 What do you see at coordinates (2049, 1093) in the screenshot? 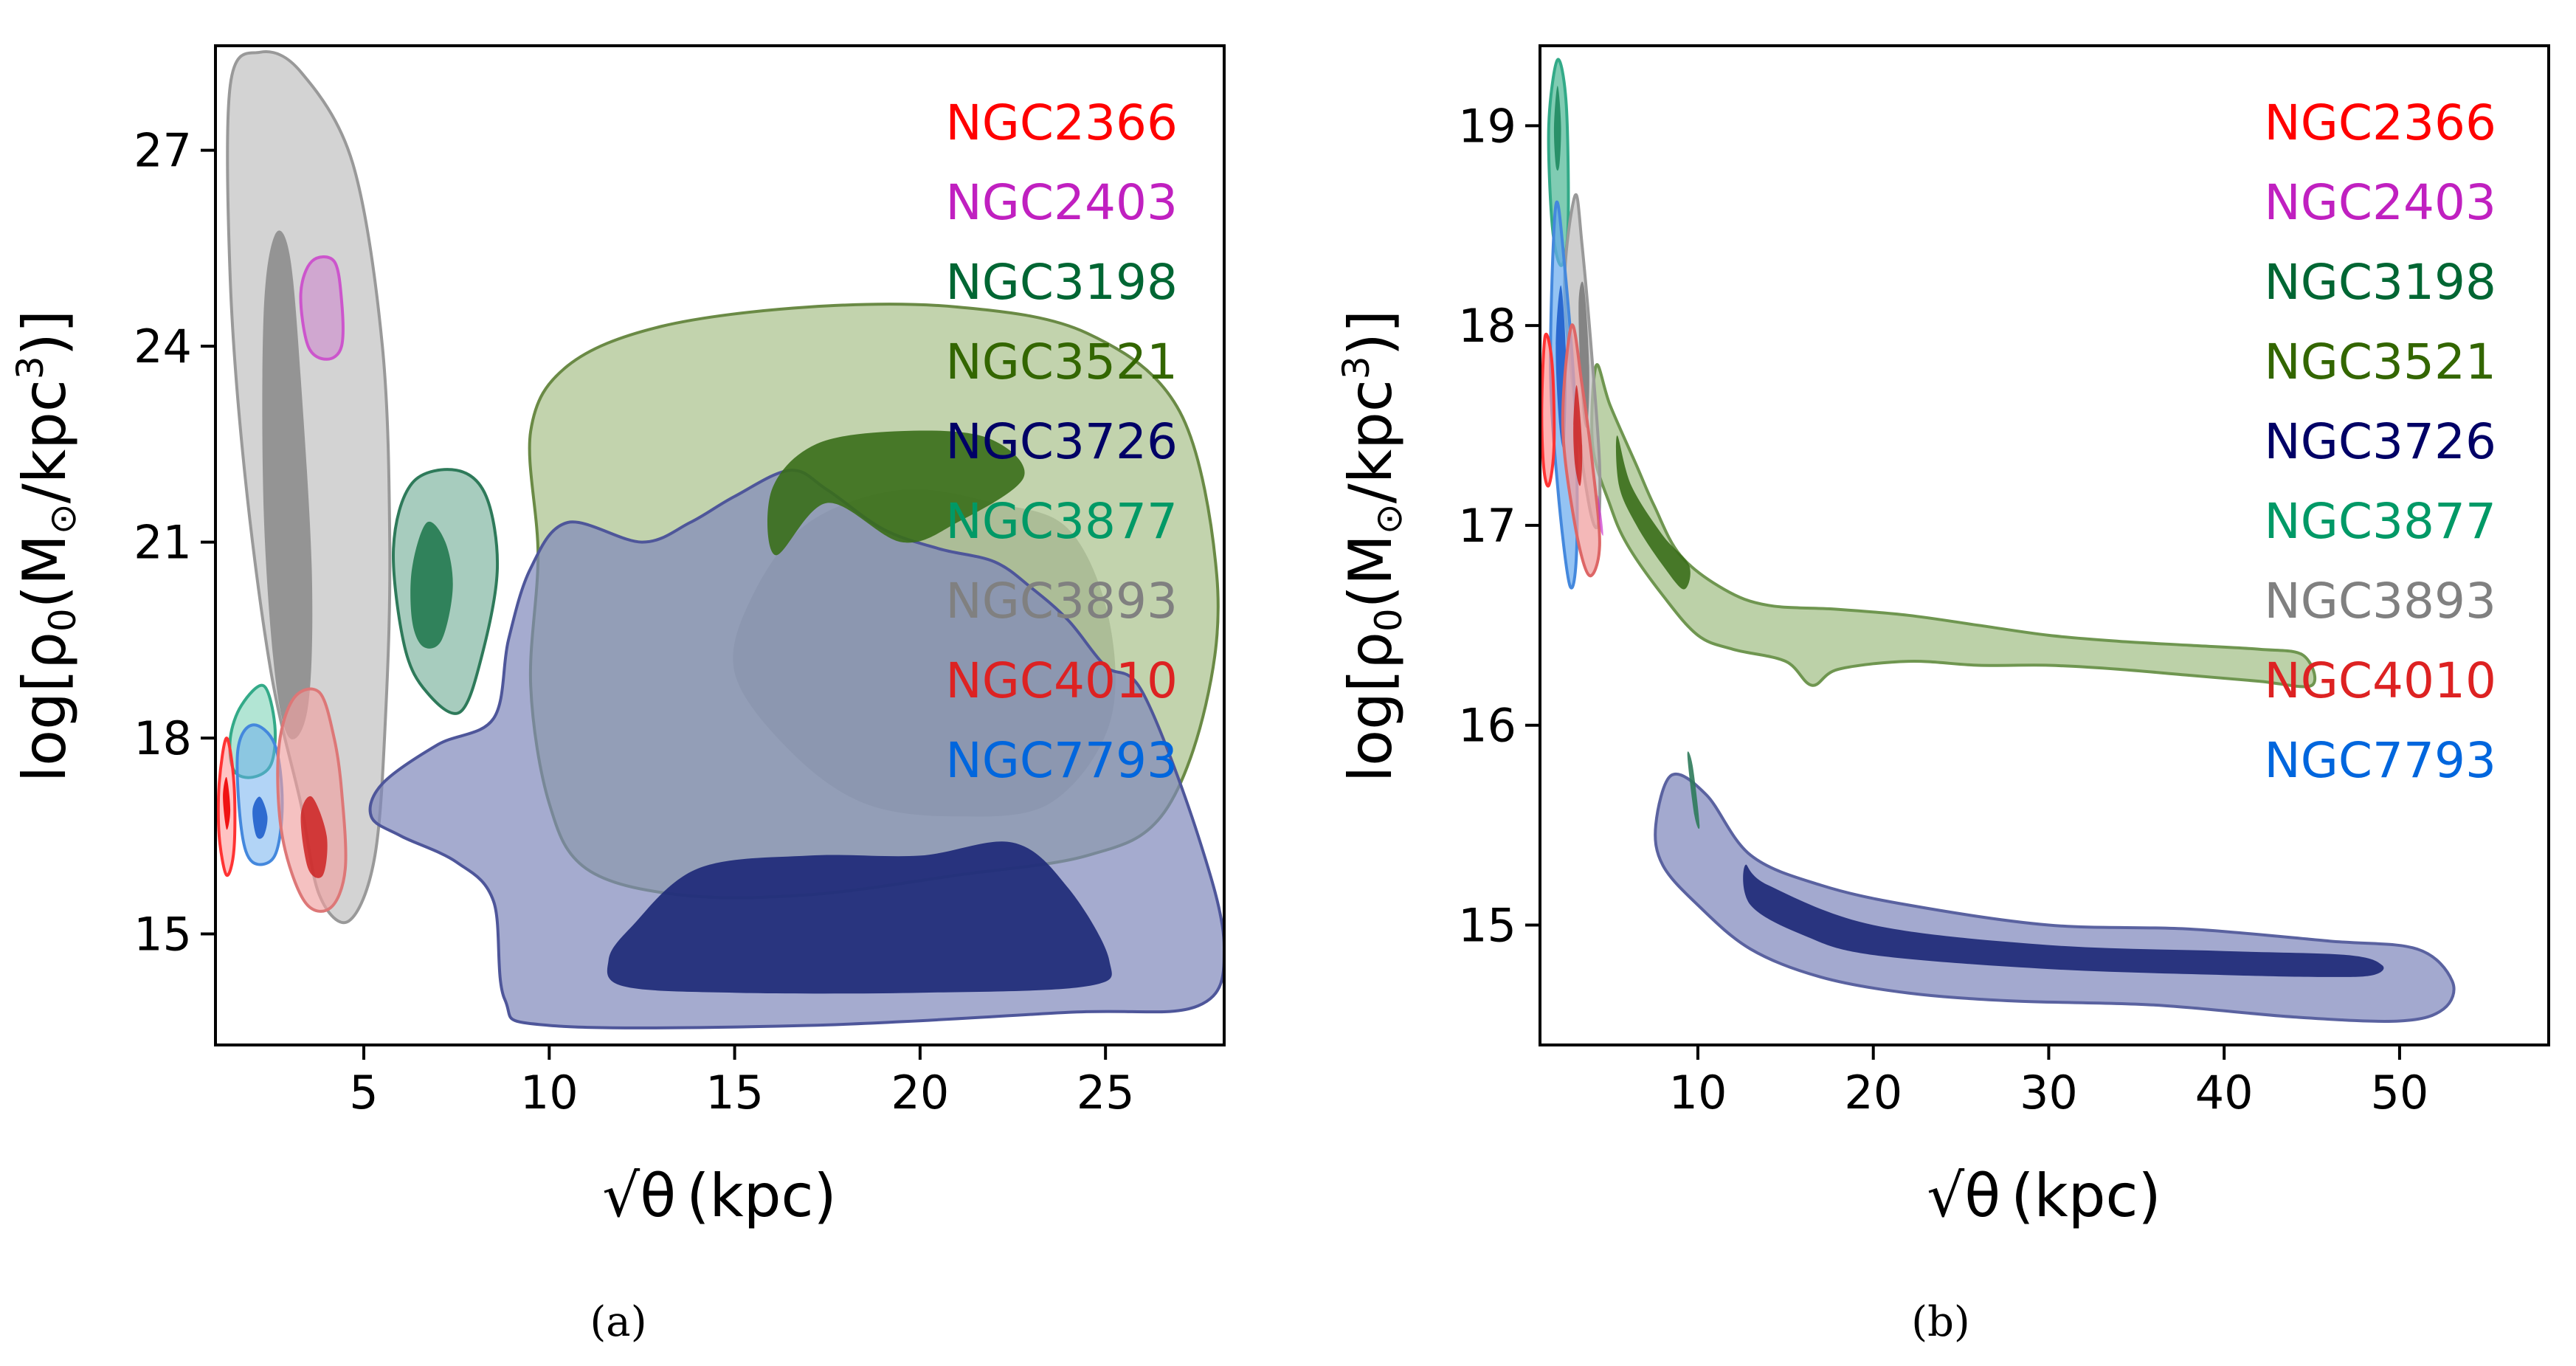
I see `x-tick-label: 30` at bounding box center [2049, 1093].